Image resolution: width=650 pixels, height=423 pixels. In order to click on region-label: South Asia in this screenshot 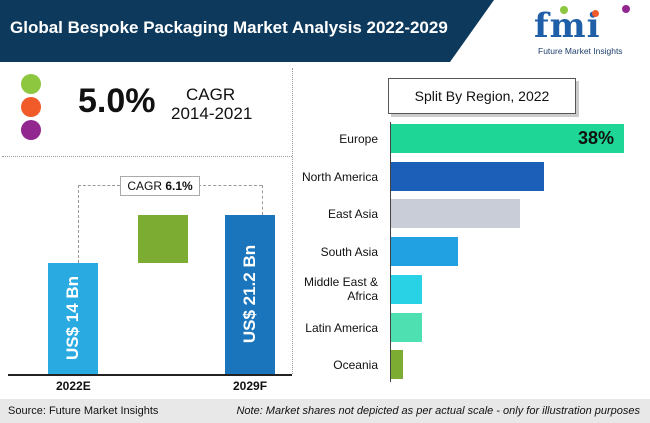, I will do `click(349, 252)`.